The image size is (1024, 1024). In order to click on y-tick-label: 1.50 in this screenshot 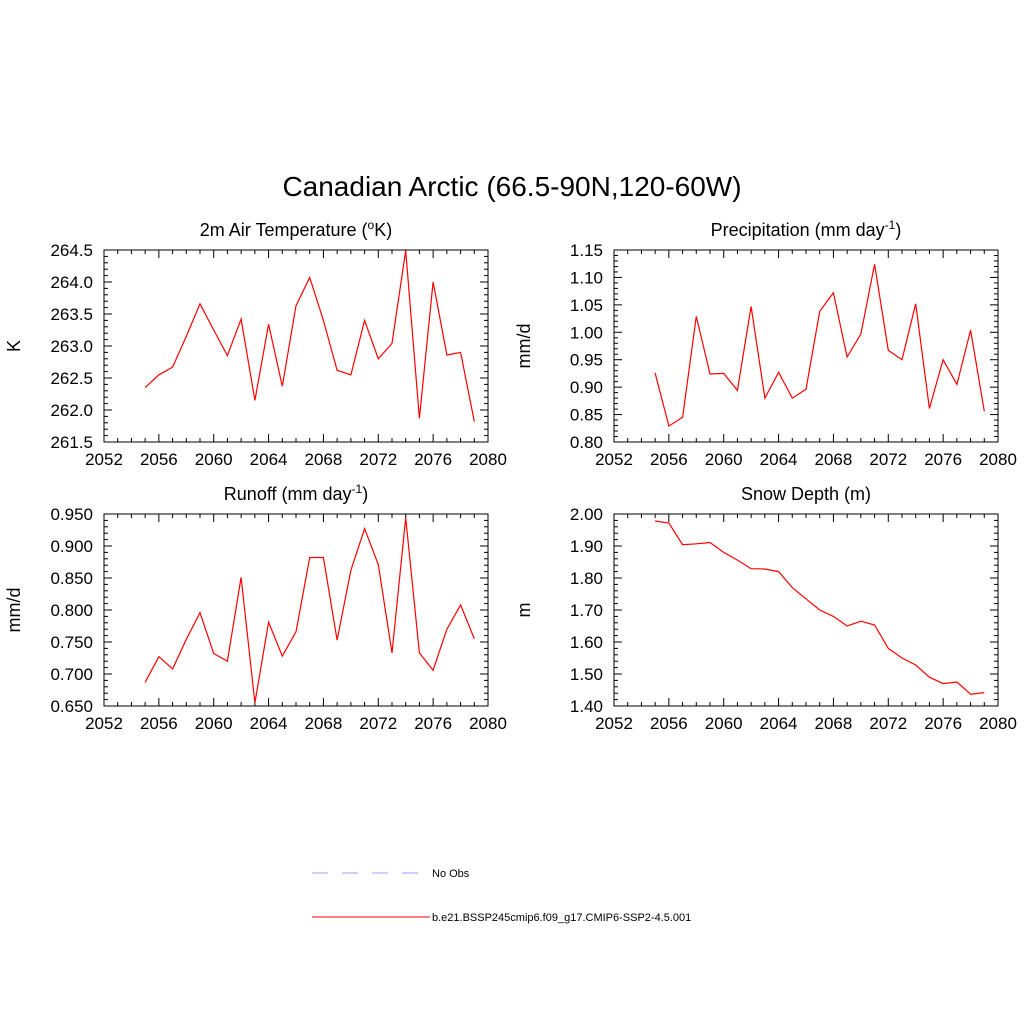, I will do `click(586, 674)`.